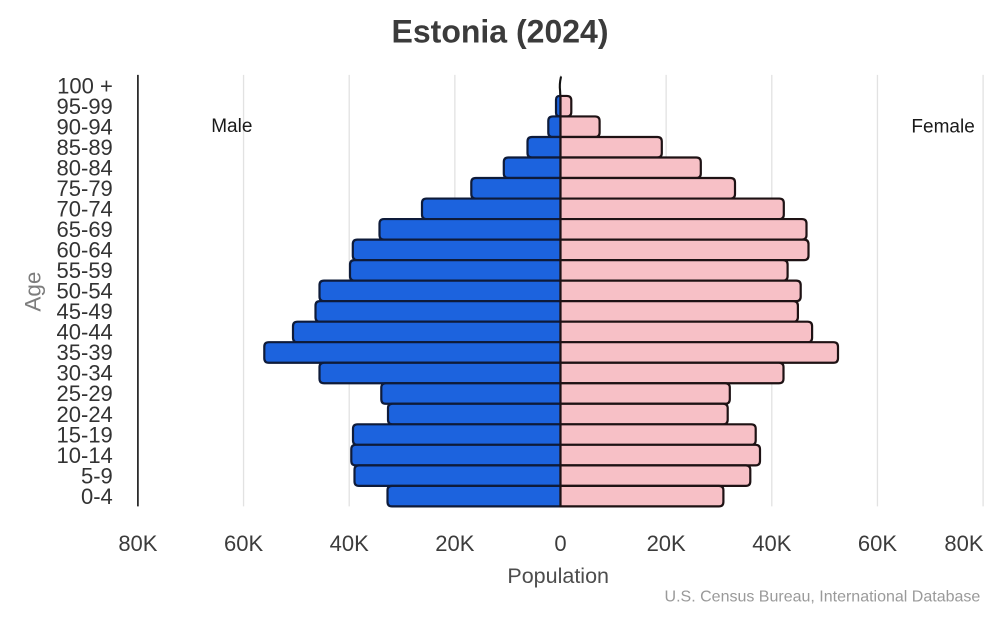 The height and width of the screenshot is (617, 1000). Describe the element at coordinates (85, 188) in the screenshot. I see `svg-text: 75-79` at that location.